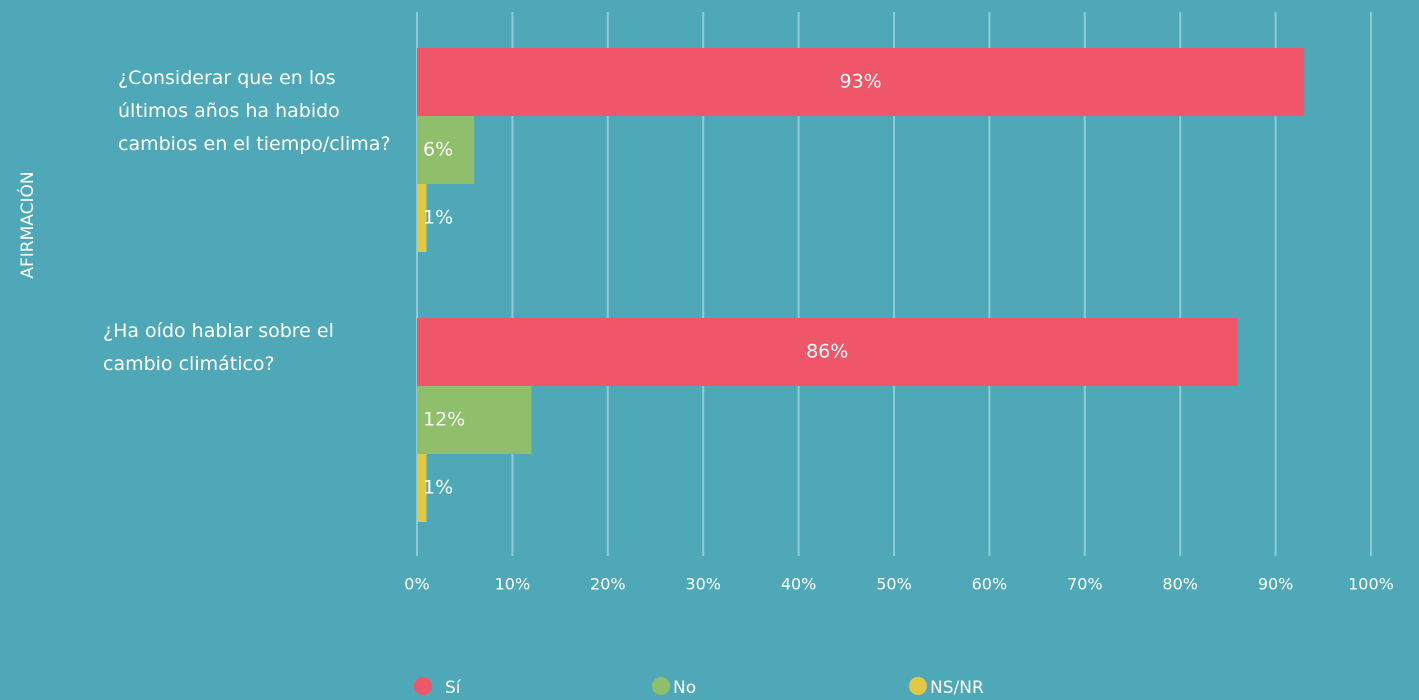 The image size is (1419, 700). I want to click on x-tick-label: 20%, so click(608, 584).